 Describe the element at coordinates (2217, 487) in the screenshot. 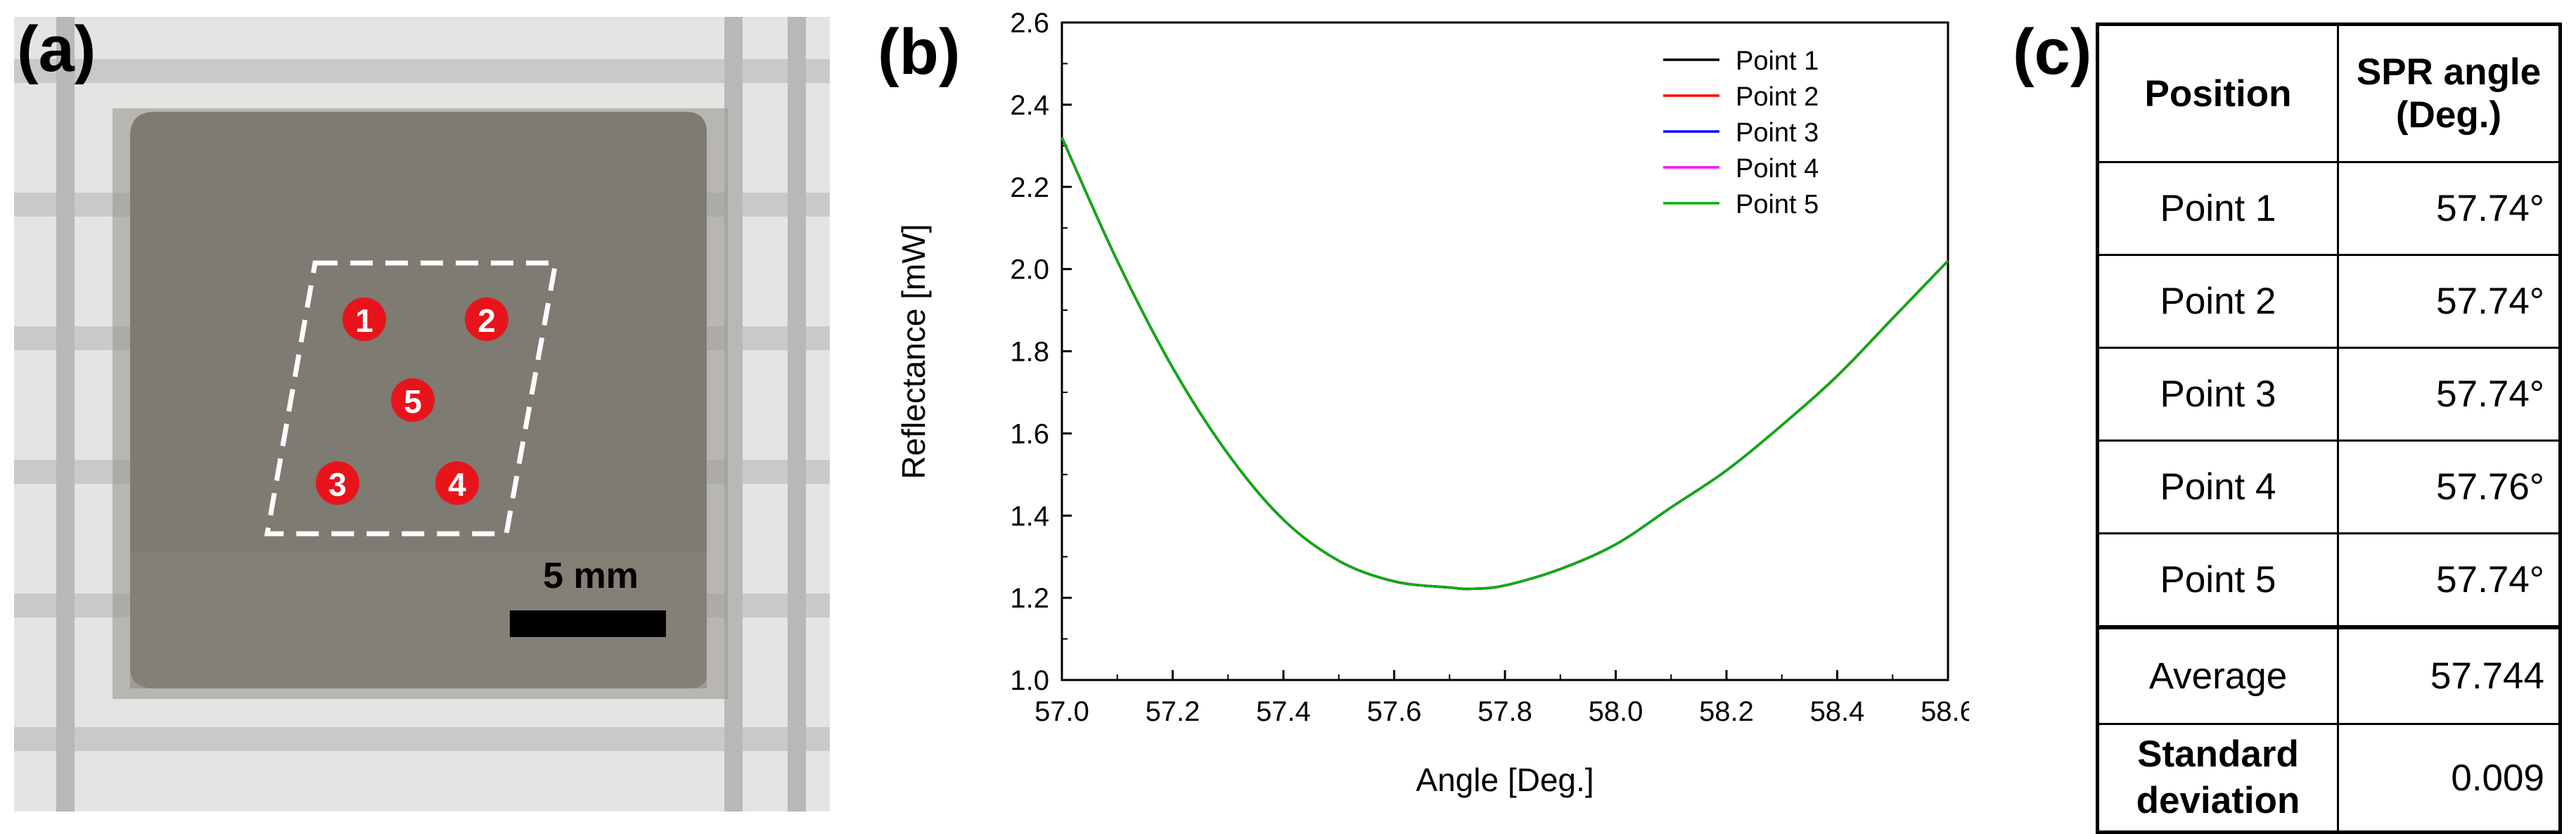

I see `row-position: Point 4` at that location.